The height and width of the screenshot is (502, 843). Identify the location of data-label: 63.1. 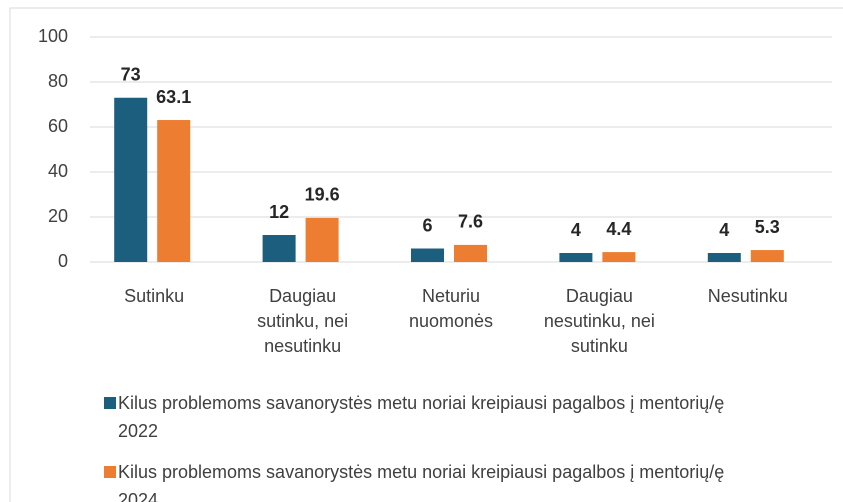
(173, 97).